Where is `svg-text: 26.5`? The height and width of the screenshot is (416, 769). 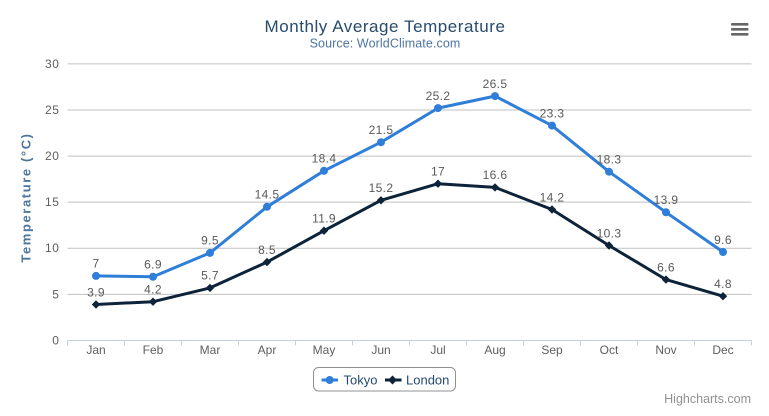 svg-text: 26.5 is located at coordinates (495, 84).